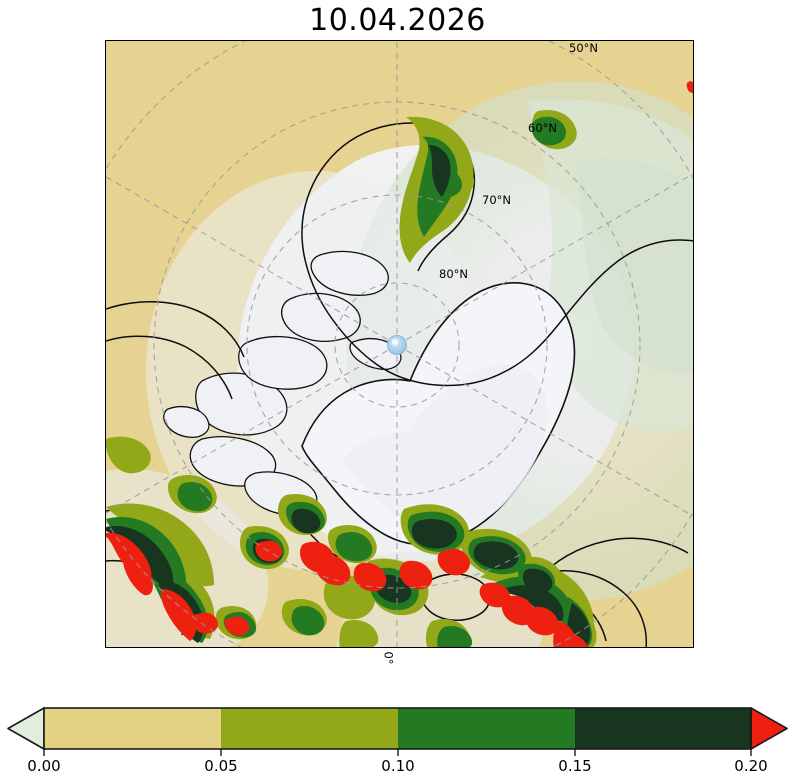  Describe the element at coordinates (542, 128) in the screenshot. I see `lat-label-60: 60°N` at that location.